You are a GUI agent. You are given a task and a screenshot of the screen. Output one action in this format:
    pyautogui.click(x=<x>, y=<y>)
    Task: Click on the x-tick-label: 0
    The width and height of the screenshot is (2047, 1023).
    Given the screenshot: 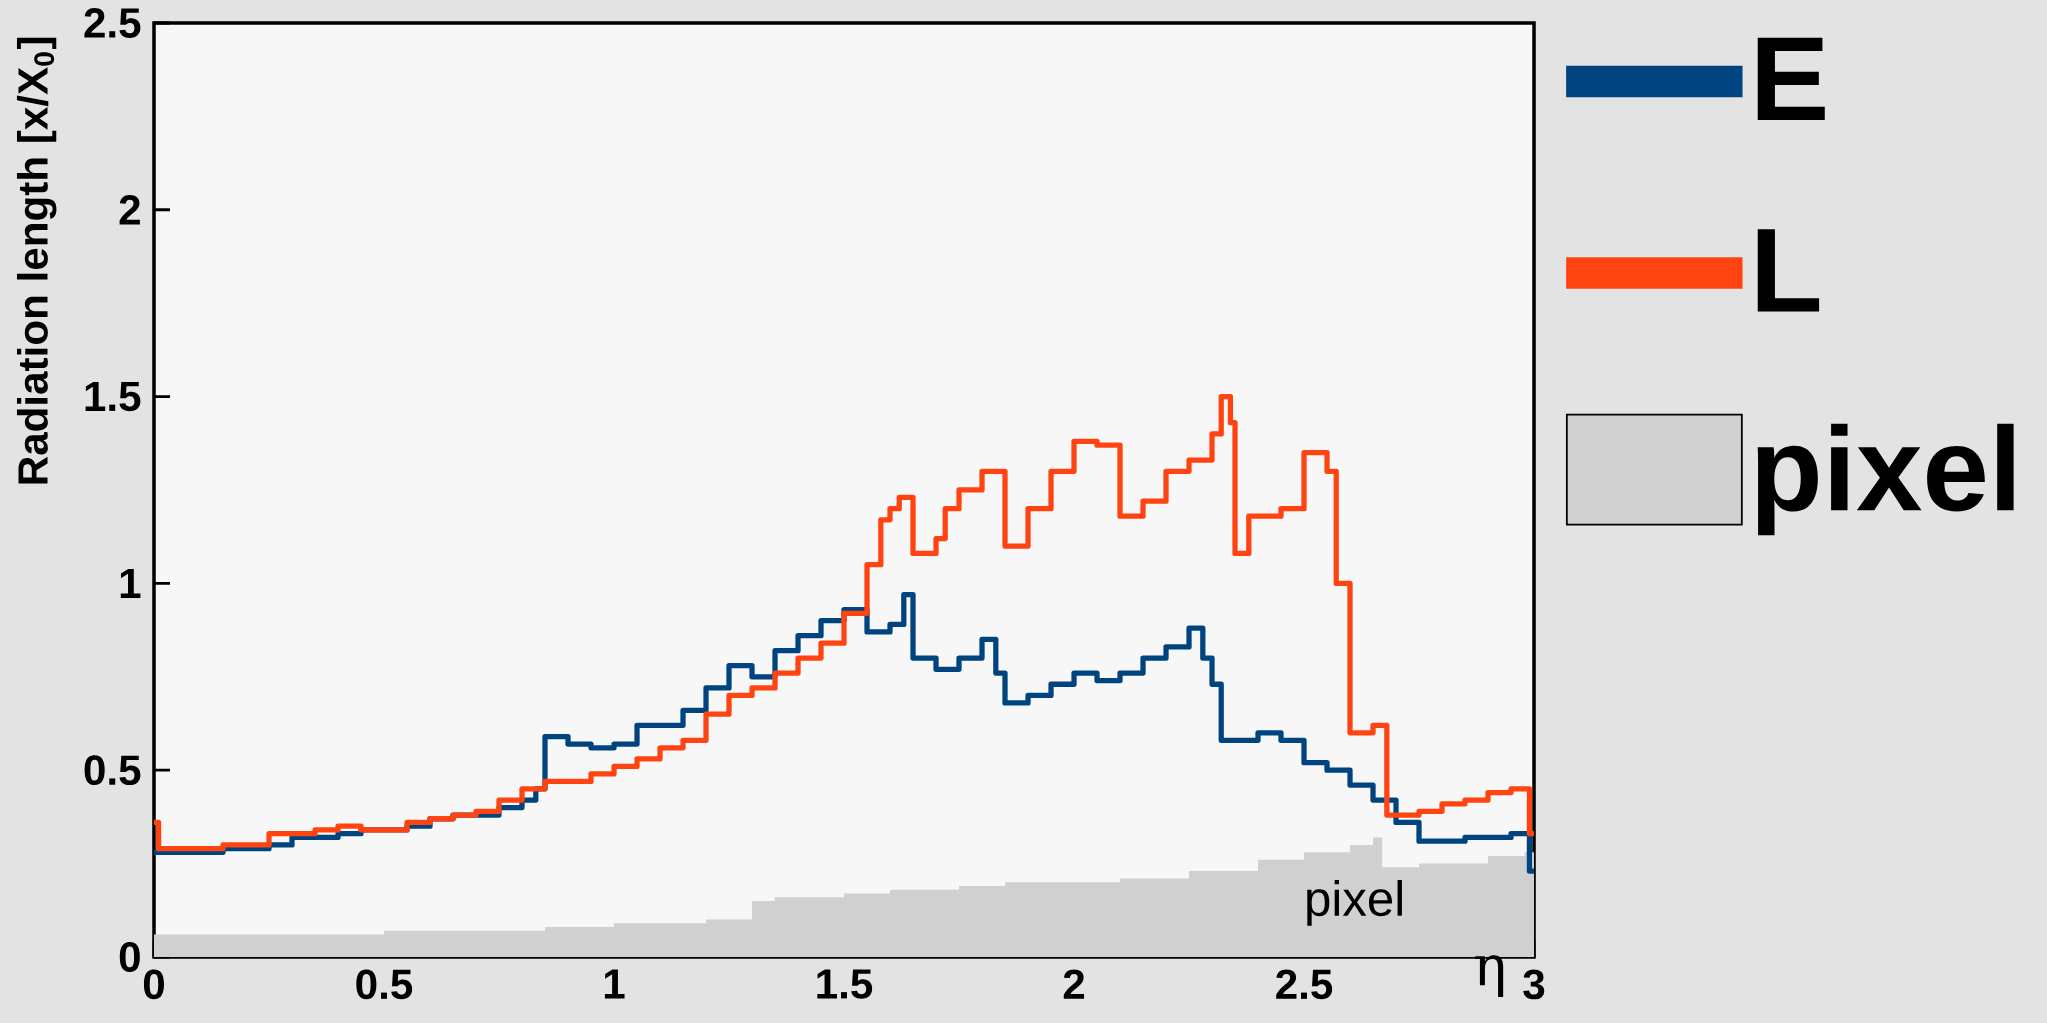 What is the action you would take?
    pyautogui.click(x=153, y=984)
    